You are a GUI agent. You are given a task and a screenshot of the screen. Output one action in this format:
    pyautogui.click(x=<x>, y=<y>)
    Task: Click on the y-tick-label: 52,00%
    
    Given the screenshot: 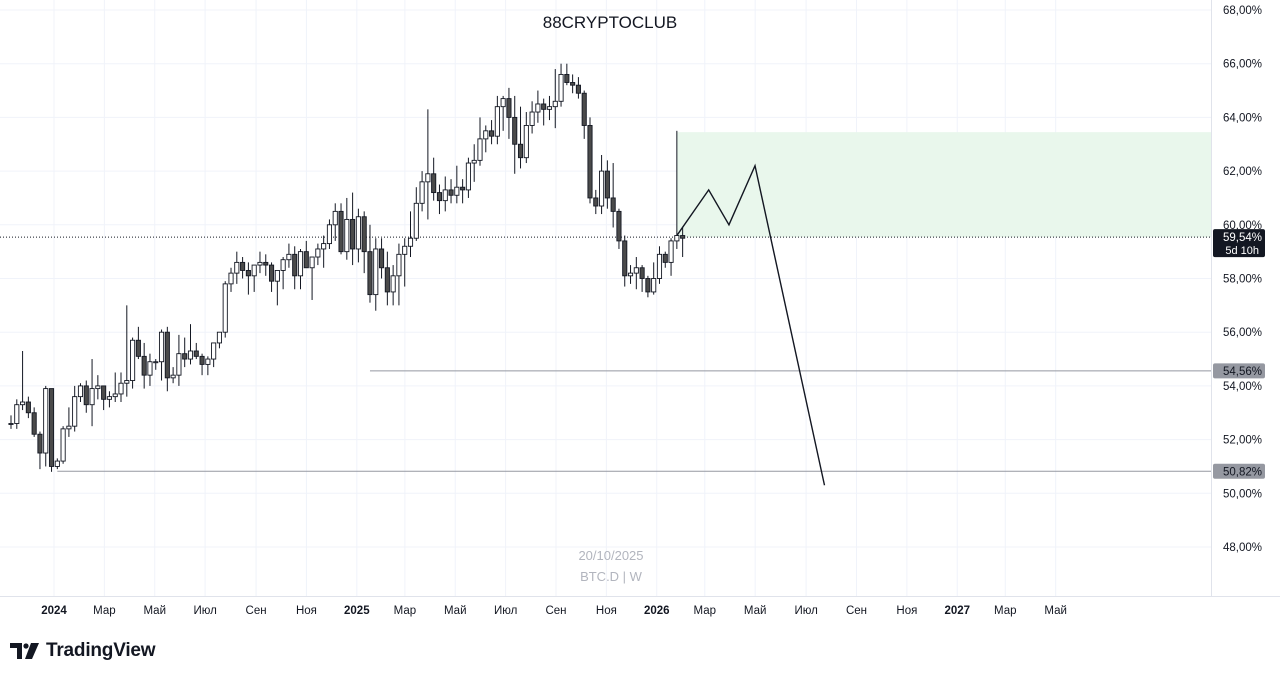 What is the action you would take?
    pyautogui.click(x=1242, y=441)
    